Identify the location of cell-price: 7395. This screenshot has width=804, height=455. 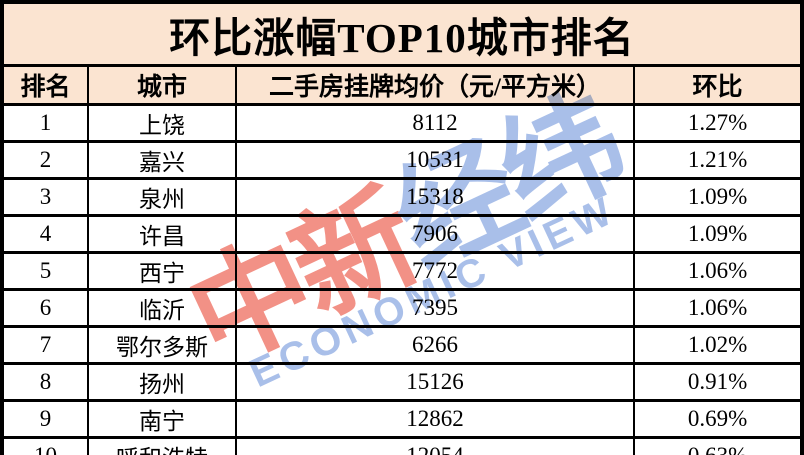
(435, 308).